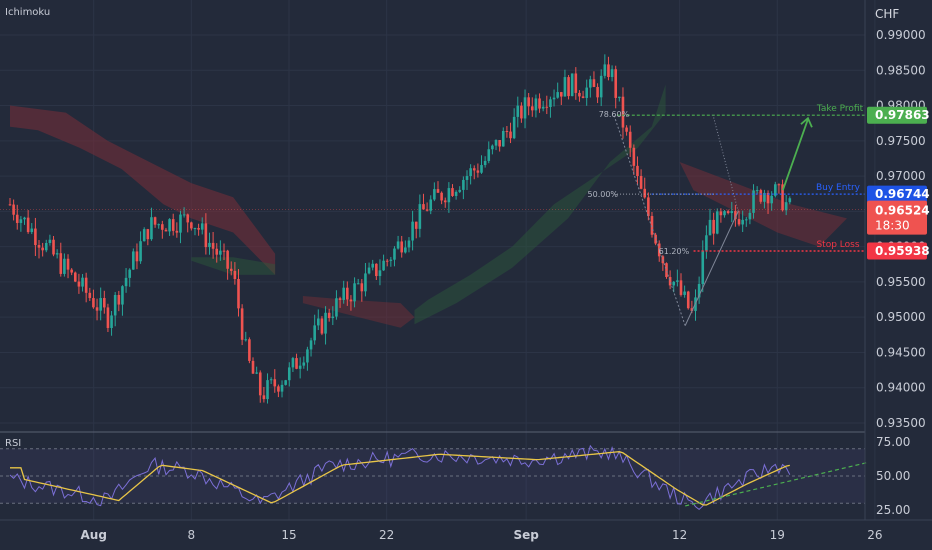  What do you see at coordinates (674, 251) in the screenshot?
I see `fib-percent-label: 61.20%` at bounding box center [674, 251].